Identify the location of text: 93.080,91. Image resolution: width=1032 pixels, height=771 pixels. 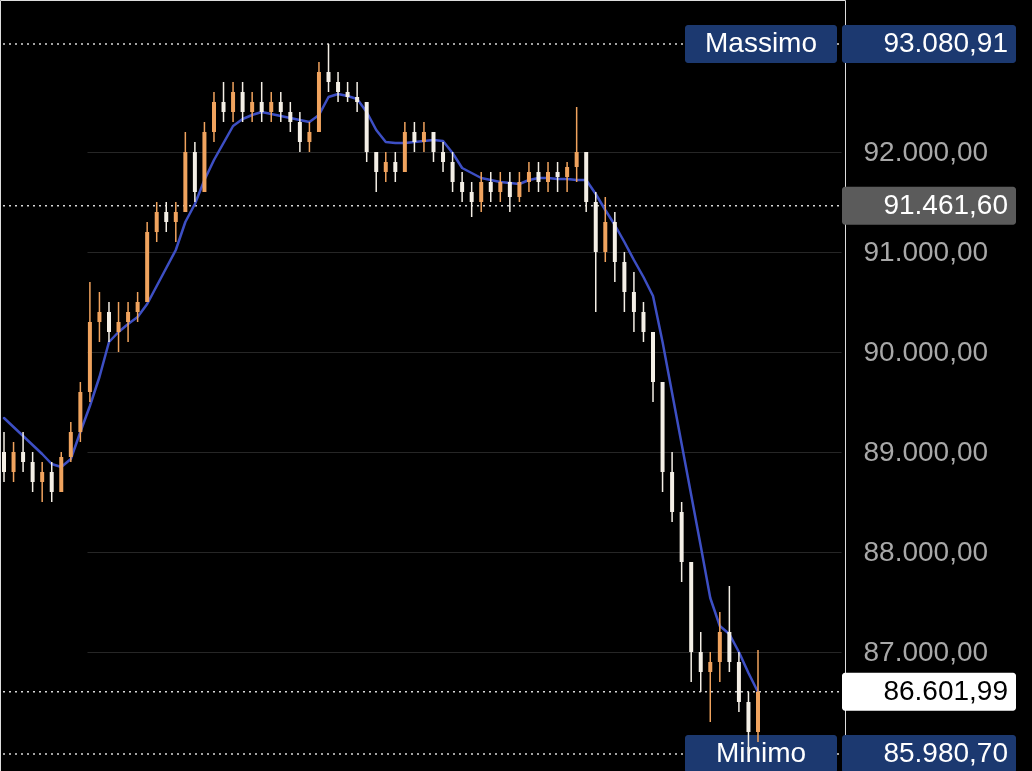
(945, 42).